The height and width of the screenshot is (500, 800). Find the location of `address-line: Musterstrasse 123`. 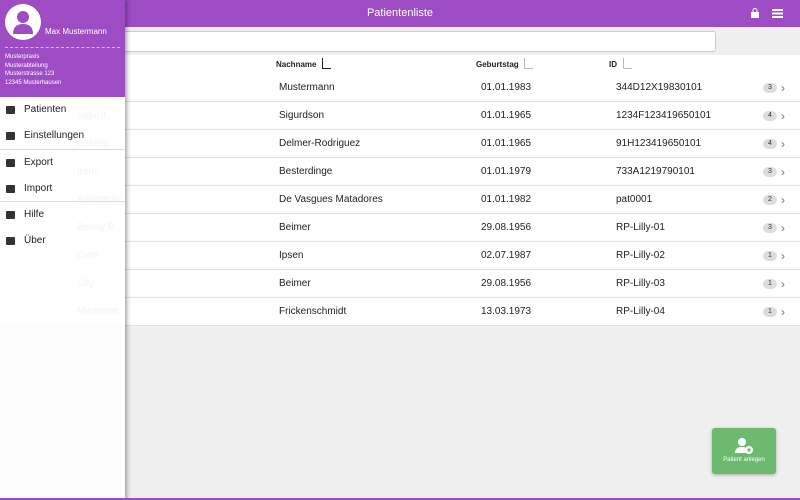

address-line: Musterstrasse 123 is located at coordinates (30, 74).